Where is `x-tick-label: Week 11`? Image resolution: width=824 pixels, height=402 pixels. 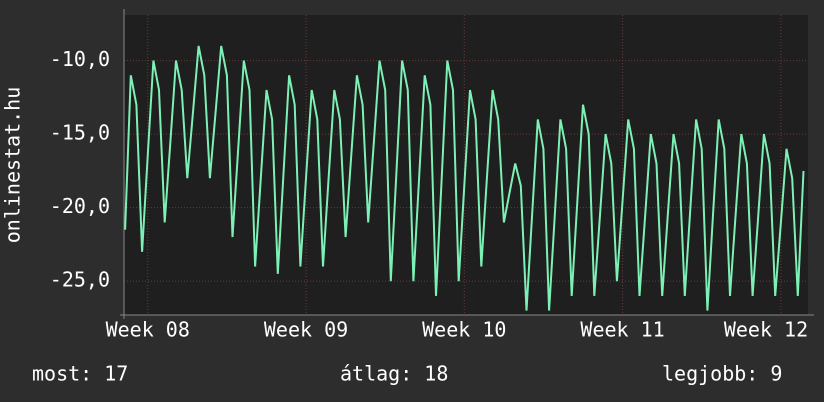
x-tick-label: Week 11 is located at coordinates (622, 330).